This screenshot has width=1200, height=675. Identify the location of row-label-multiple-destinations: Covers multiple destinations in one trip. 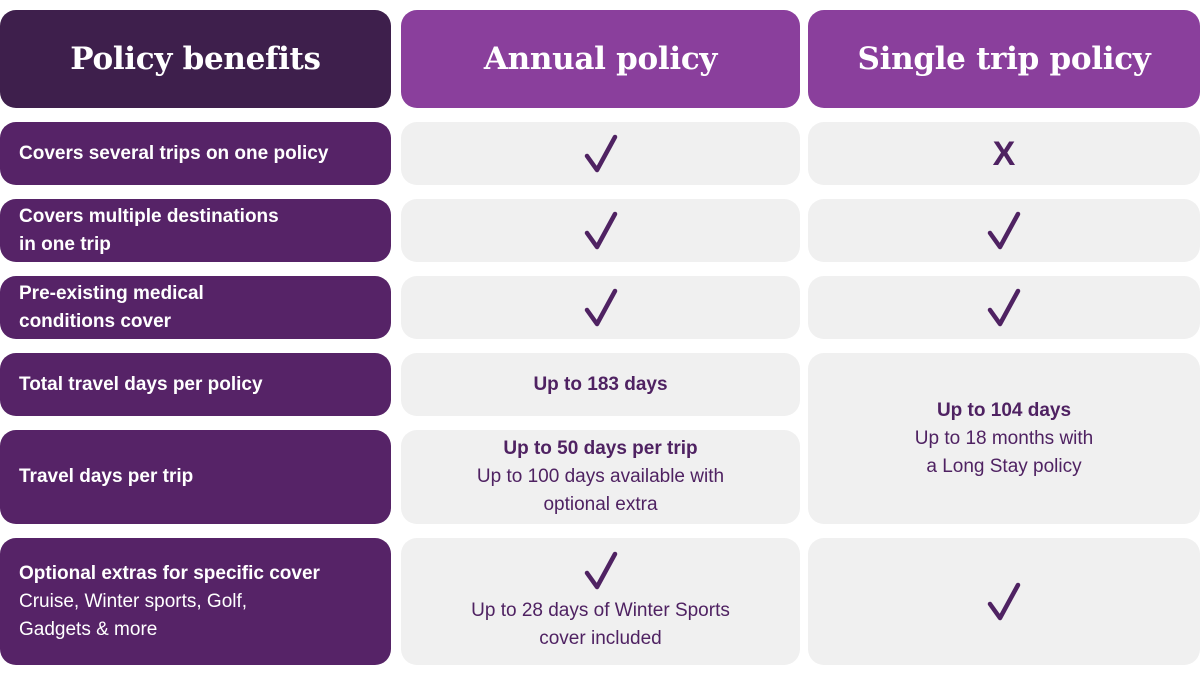
(195, 230).